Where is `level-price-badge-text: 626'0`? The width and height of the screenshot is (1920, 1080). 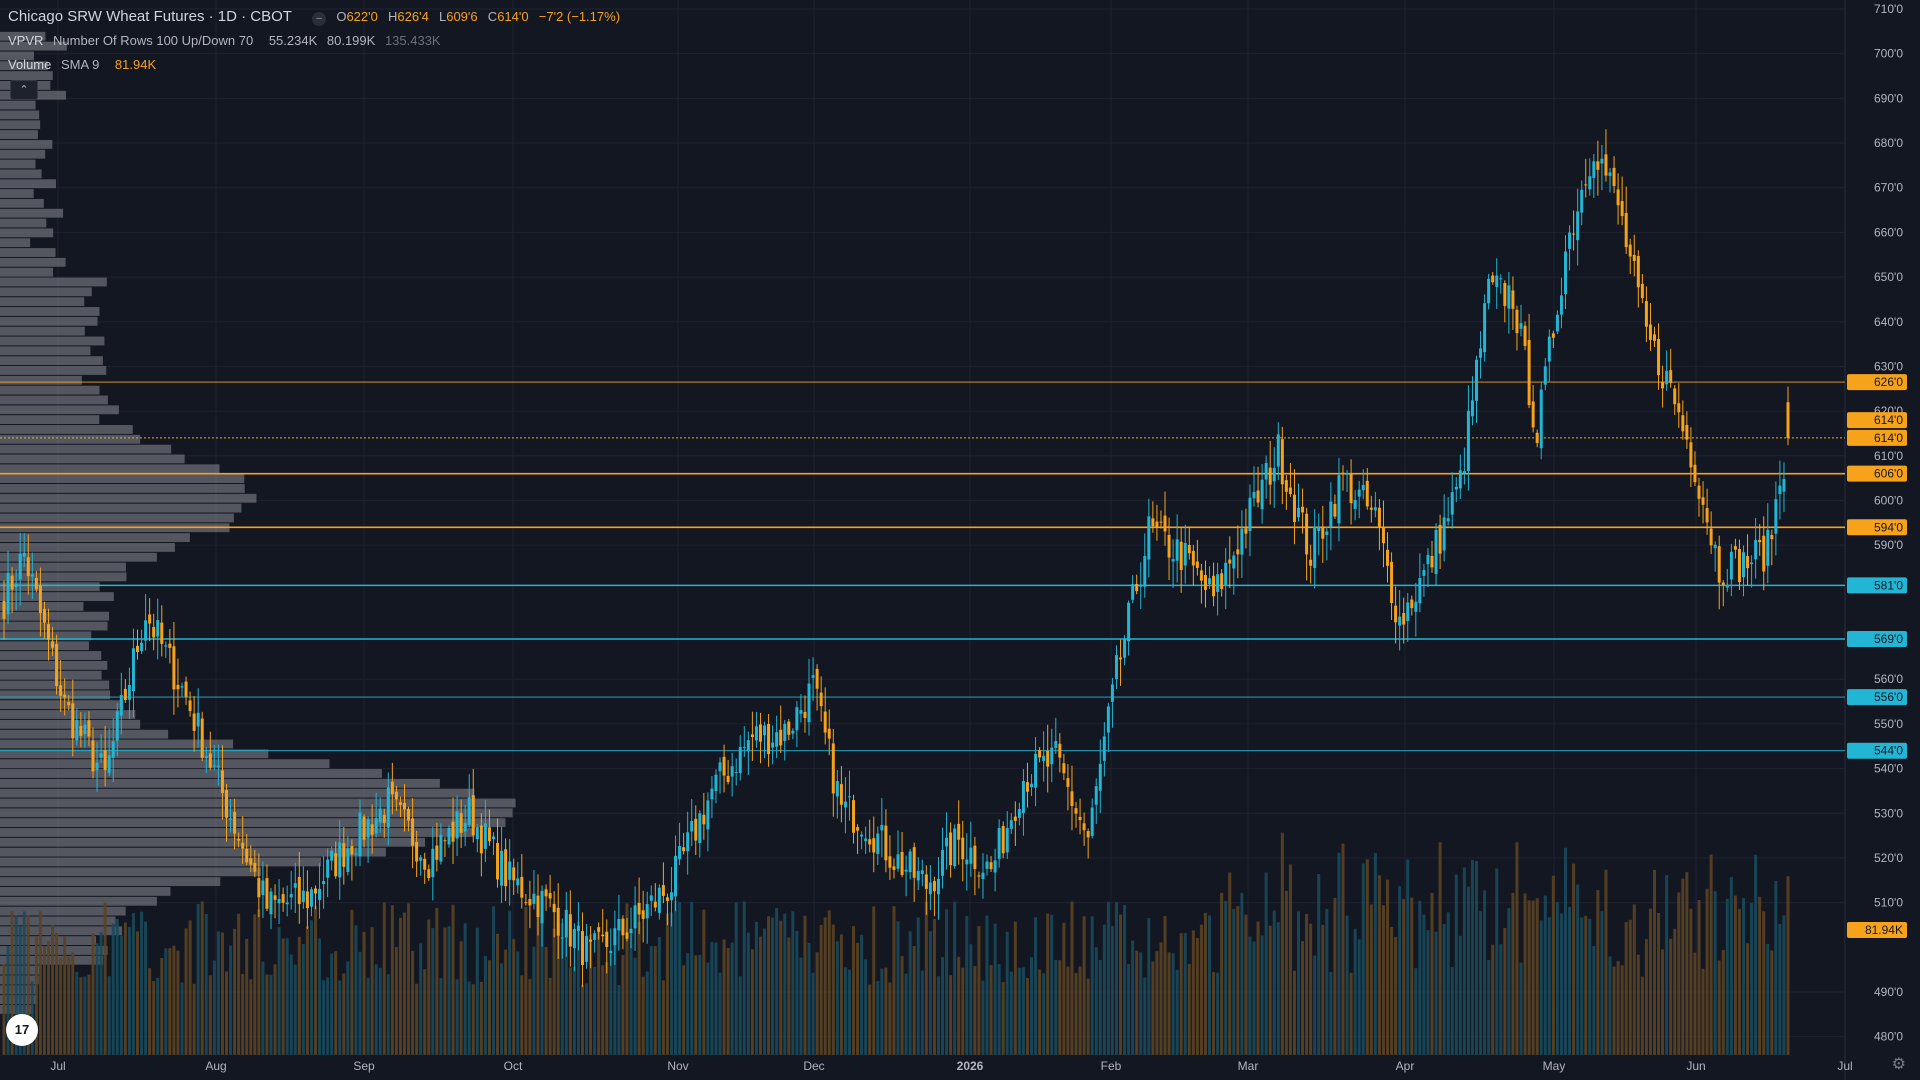 level-price-badge-text: 626'0 is located at coordinates (1888, 382).